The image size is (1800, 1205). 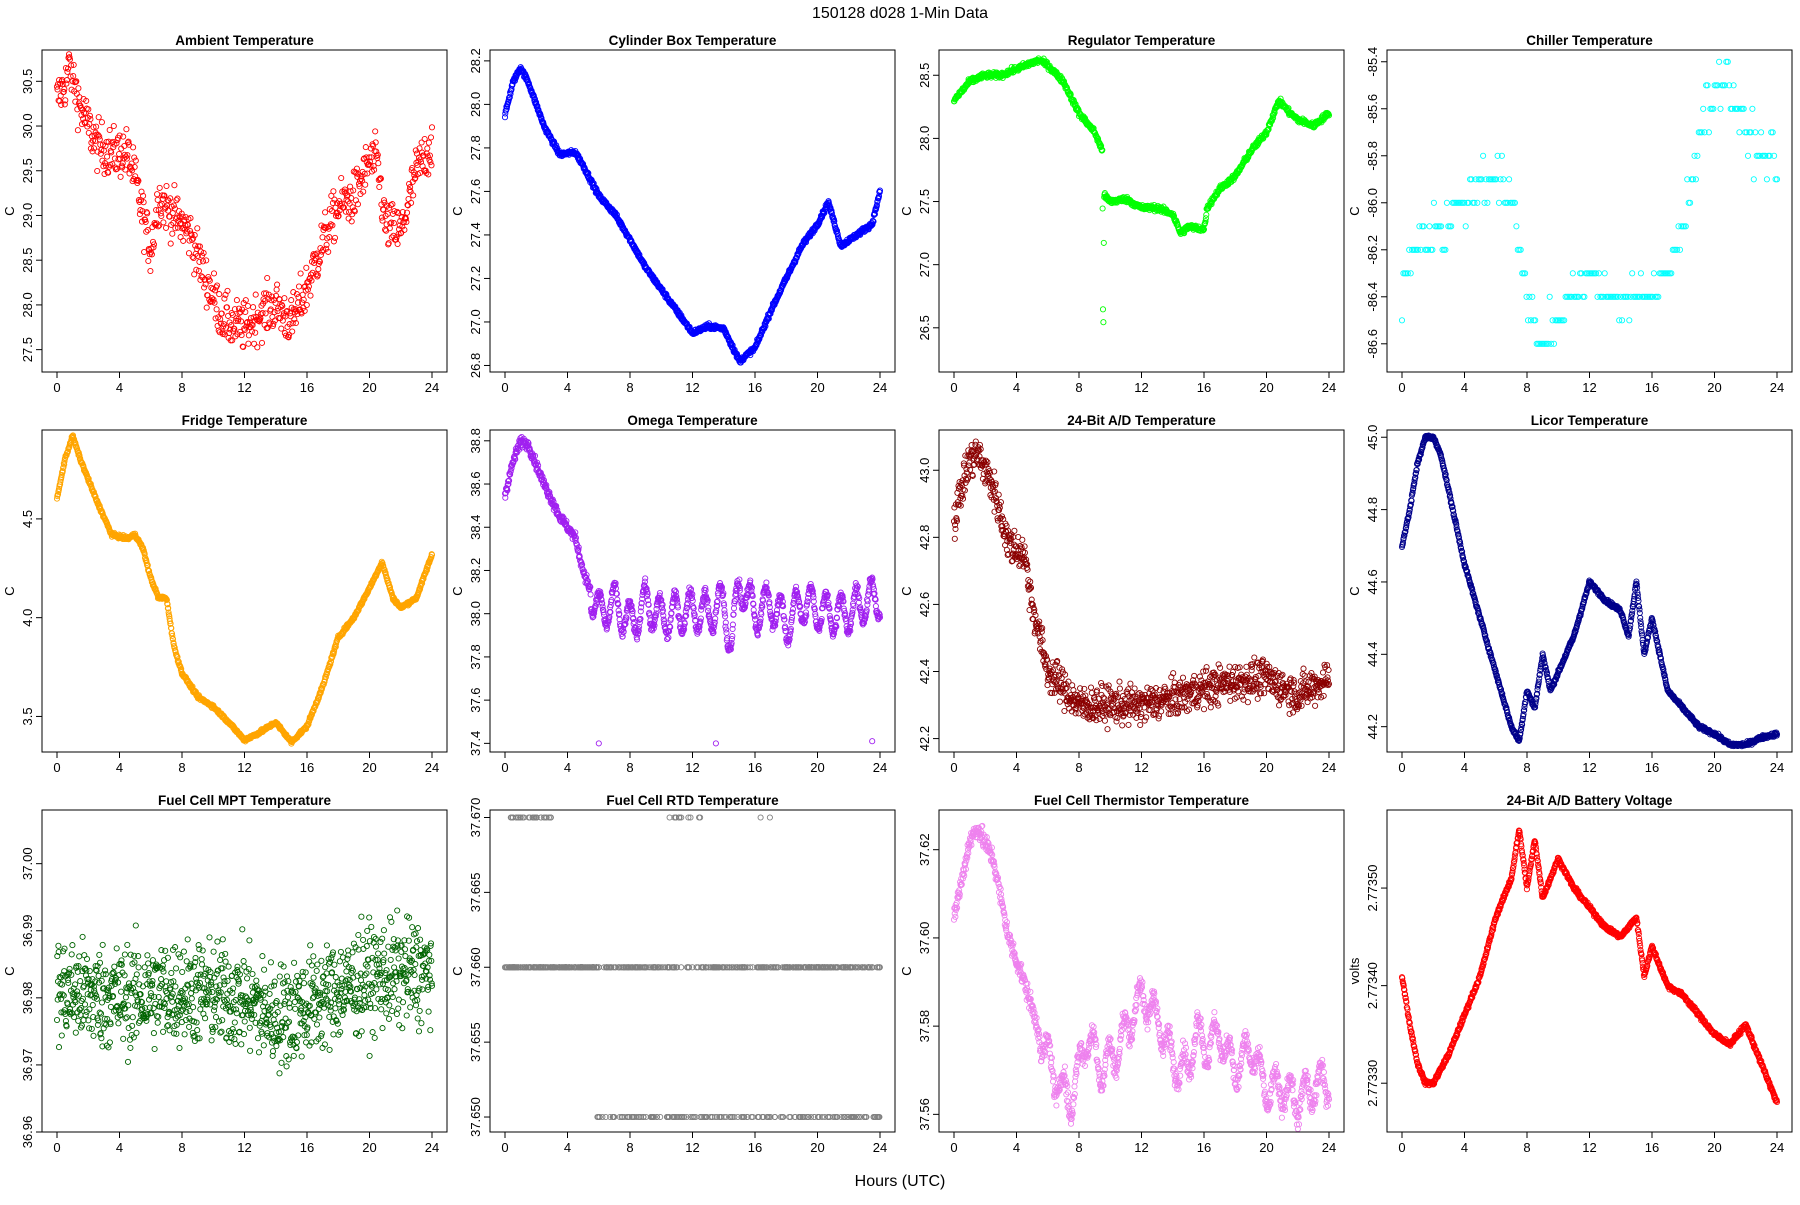 I want to click on panel-title: Ambient Temperature, so click(x=244, y=40).